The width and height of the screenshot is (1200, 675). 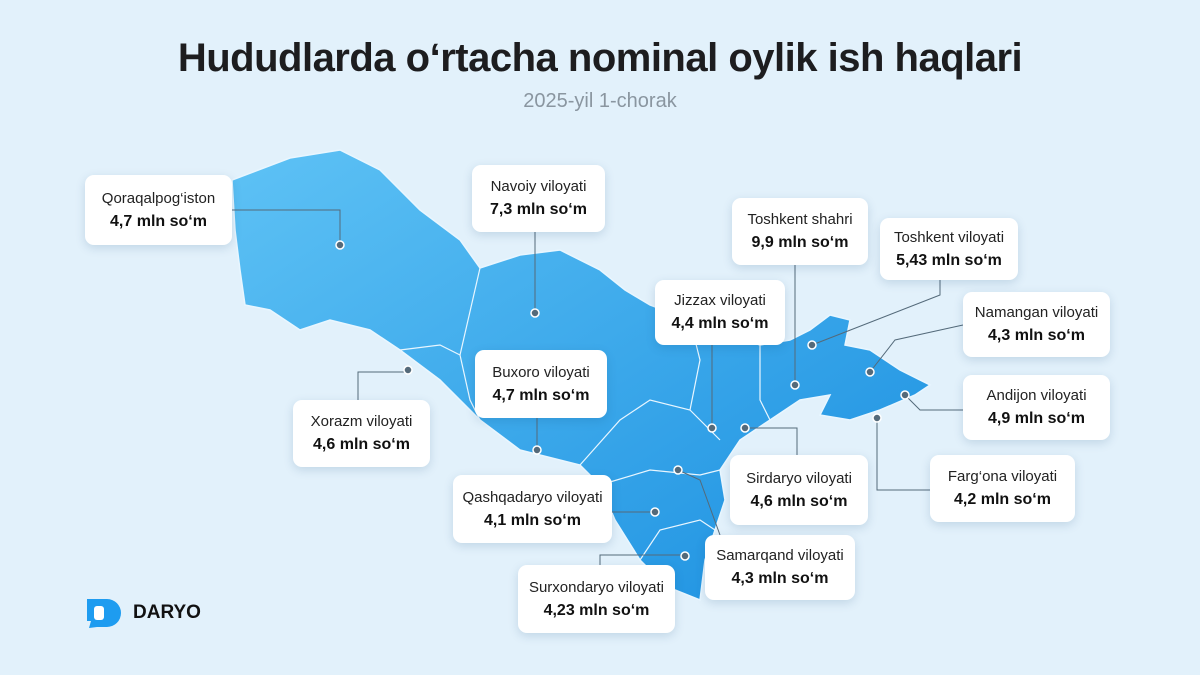 I want to click on region-name: Namangan viloyati, so click(x=1036, y=312).